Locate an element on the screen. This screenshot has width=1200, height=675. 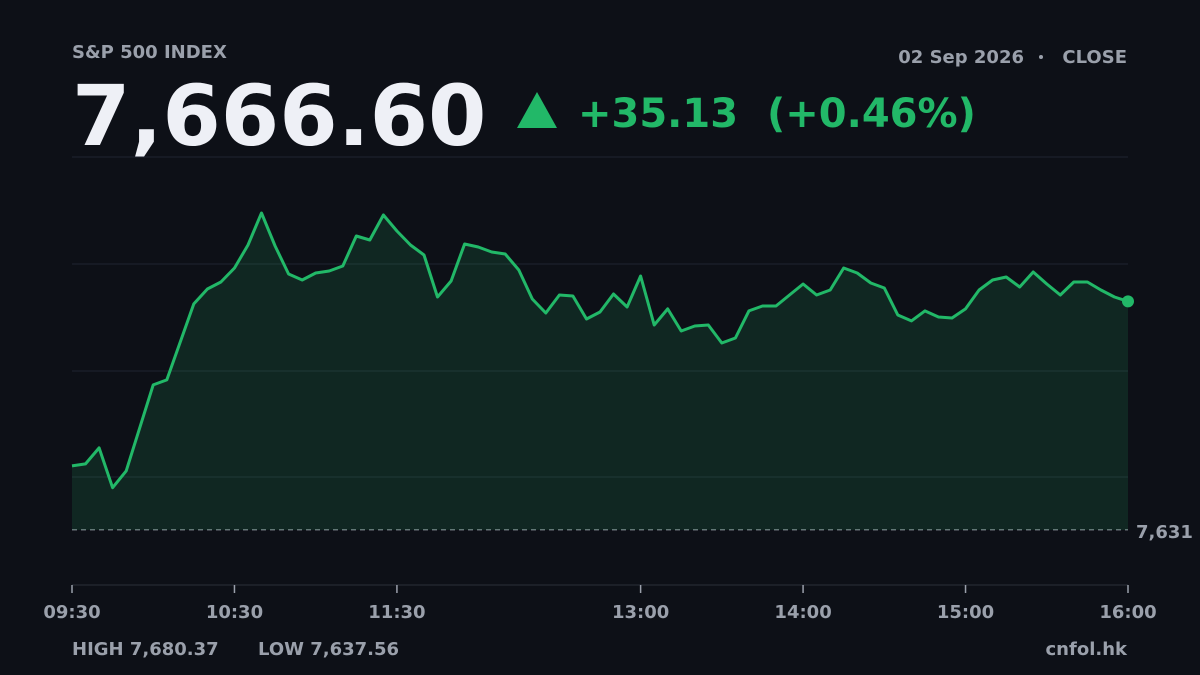
separator-dot is located at coordinates (1041, 57).